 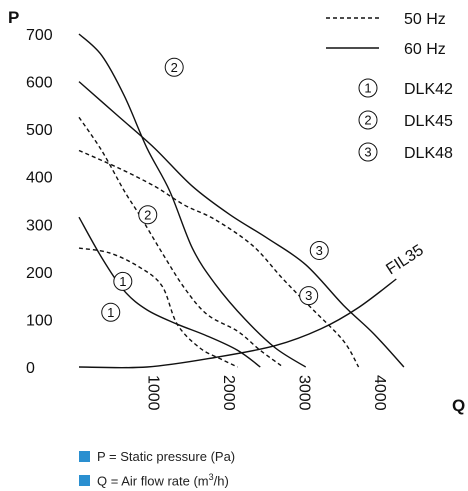 What do you see at coordinates (153, 393) in the screenshot?
I see `x-tick-label: 1000` at bounding box center [153, 393].